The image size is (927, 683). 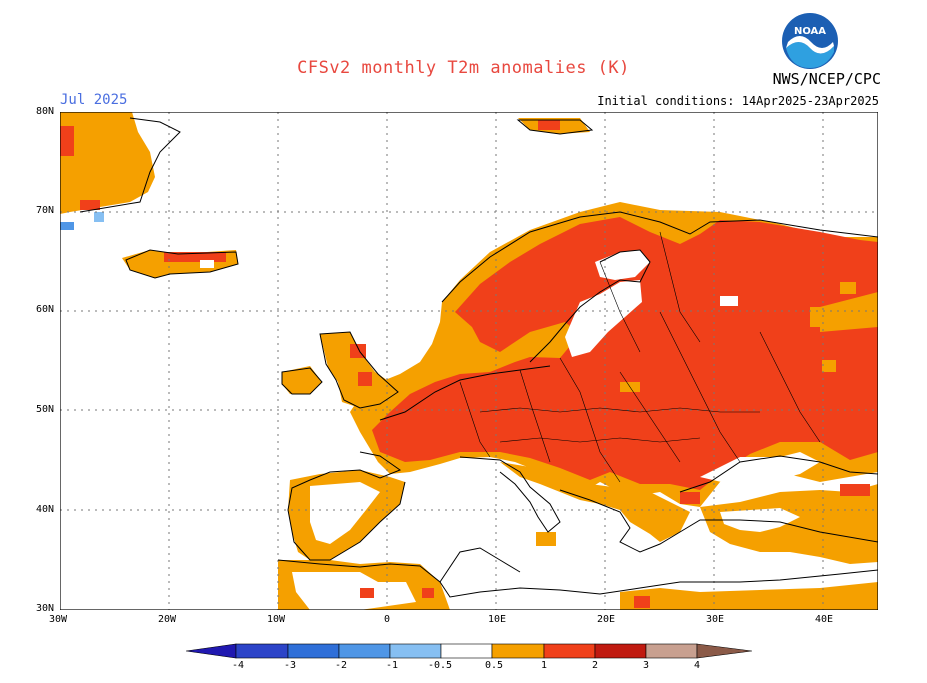 I want to click on map-title: CFSv2 monthly T2m anomalies (K), so click(x=463, y=68).